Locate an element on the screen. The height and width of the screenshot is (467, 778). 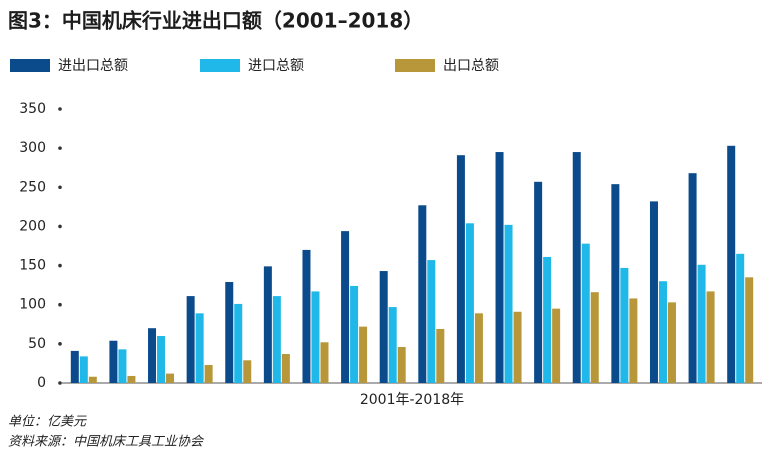
chart-title: 图3：中国机床行业进出口额（2001–2018） is located at coordinates (215, 21).